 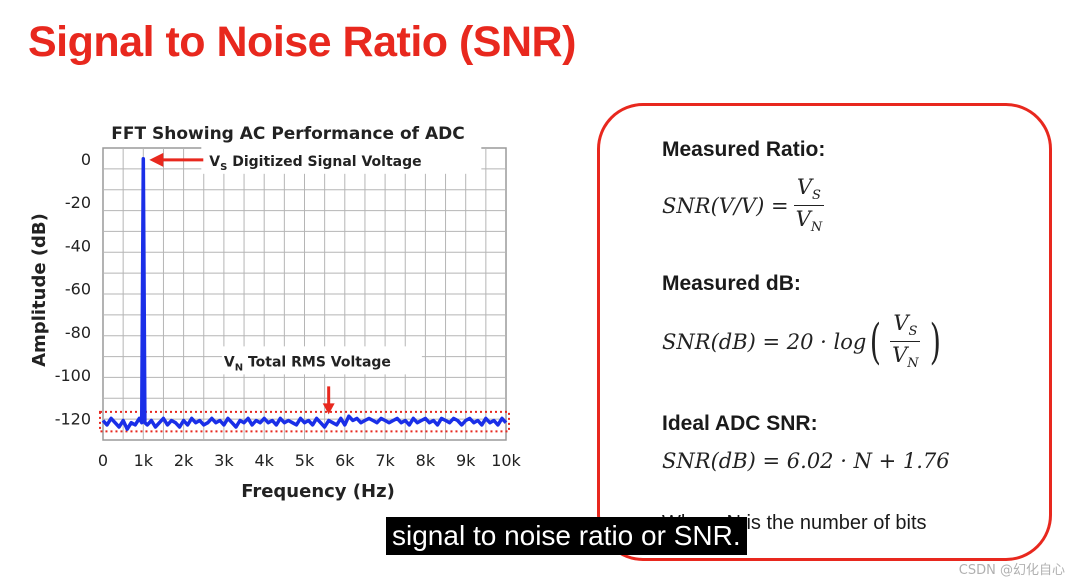 I want to click on y-tick-label: -100, so click(x=73, y=375).